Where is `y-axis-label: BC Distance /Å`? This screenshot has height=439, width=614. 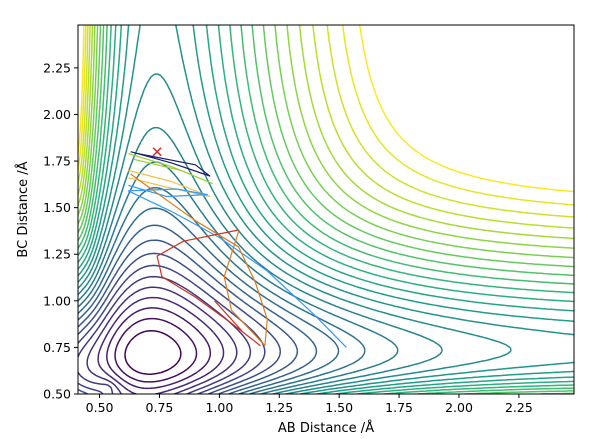 y-axis-label: BC Distance /Å is located at coordinates (23, 209).